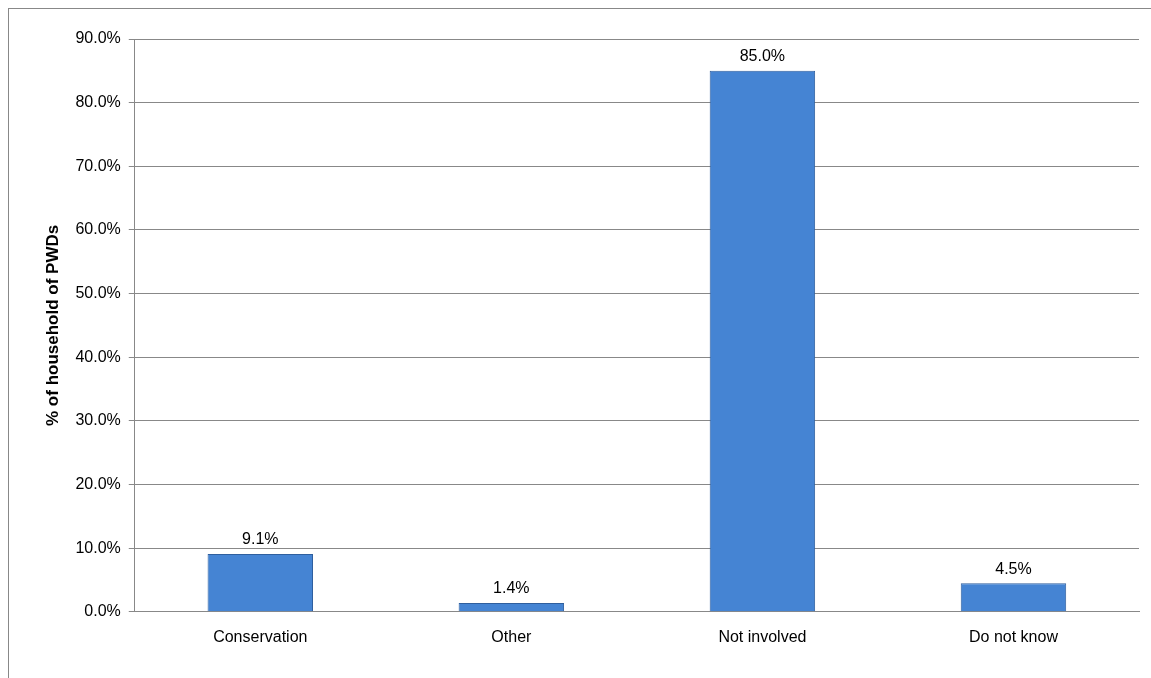 The width and height of the screenshot is (1151, 678). I want to click on y-tick-label: 90.0%, so click(98, 38).